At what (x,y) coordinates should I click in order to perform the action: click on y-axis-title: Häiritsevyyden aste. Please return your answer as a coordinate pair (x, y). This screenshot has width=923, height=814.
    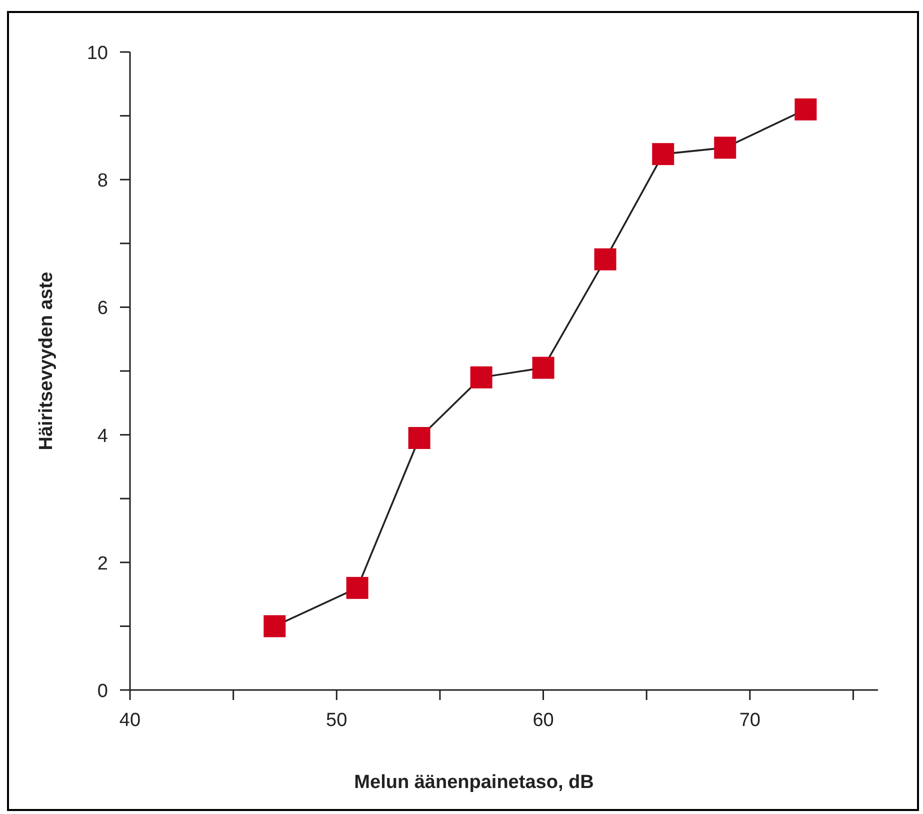
    Looking at the image, I should click on (46, 361).